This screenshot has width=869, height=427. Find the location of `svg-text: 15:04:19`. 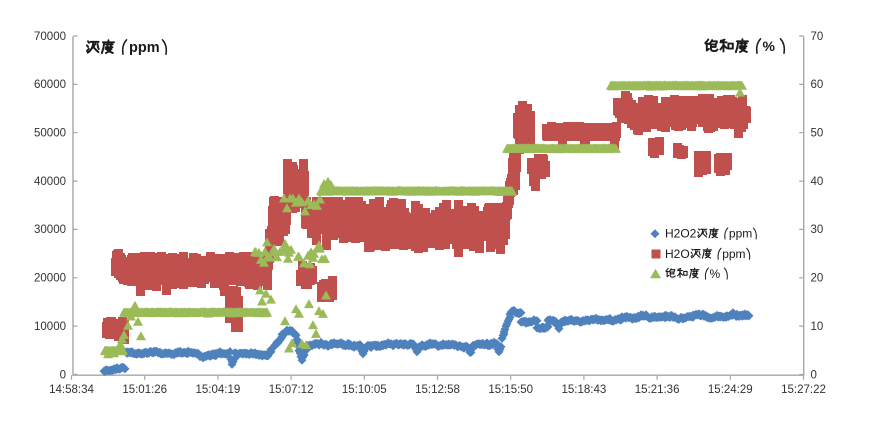

svg-text: 15:04:19 is located at coordinates (218, 390).